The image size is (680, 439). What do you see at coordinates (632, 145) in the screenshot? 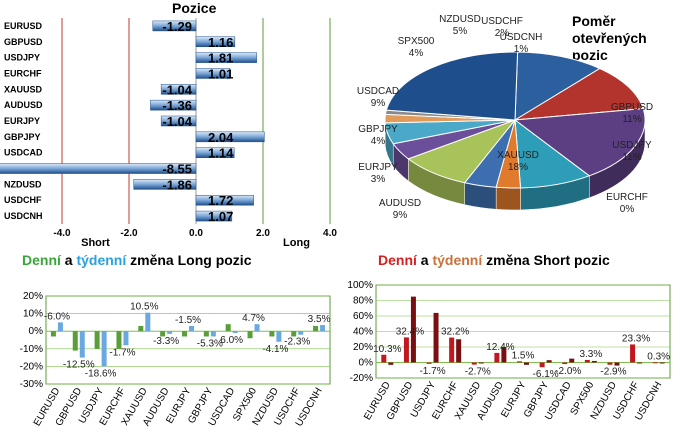
I see `pie-label: USDJPY` at bounding box center [632, 145].